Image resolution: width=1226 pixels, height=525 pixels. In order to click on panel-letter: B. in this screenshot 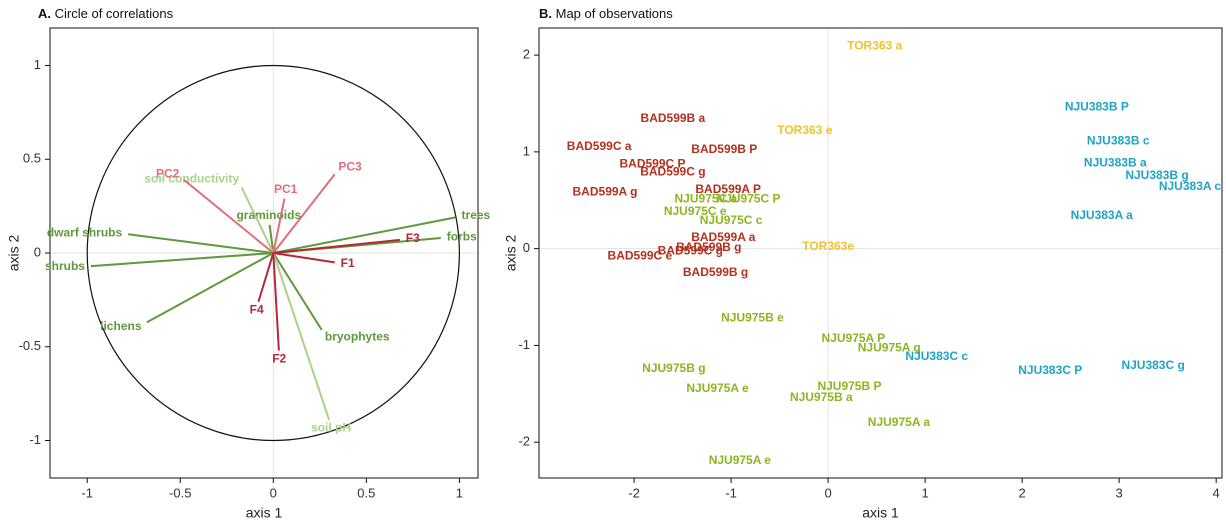, I will do `click(545, 13)`.